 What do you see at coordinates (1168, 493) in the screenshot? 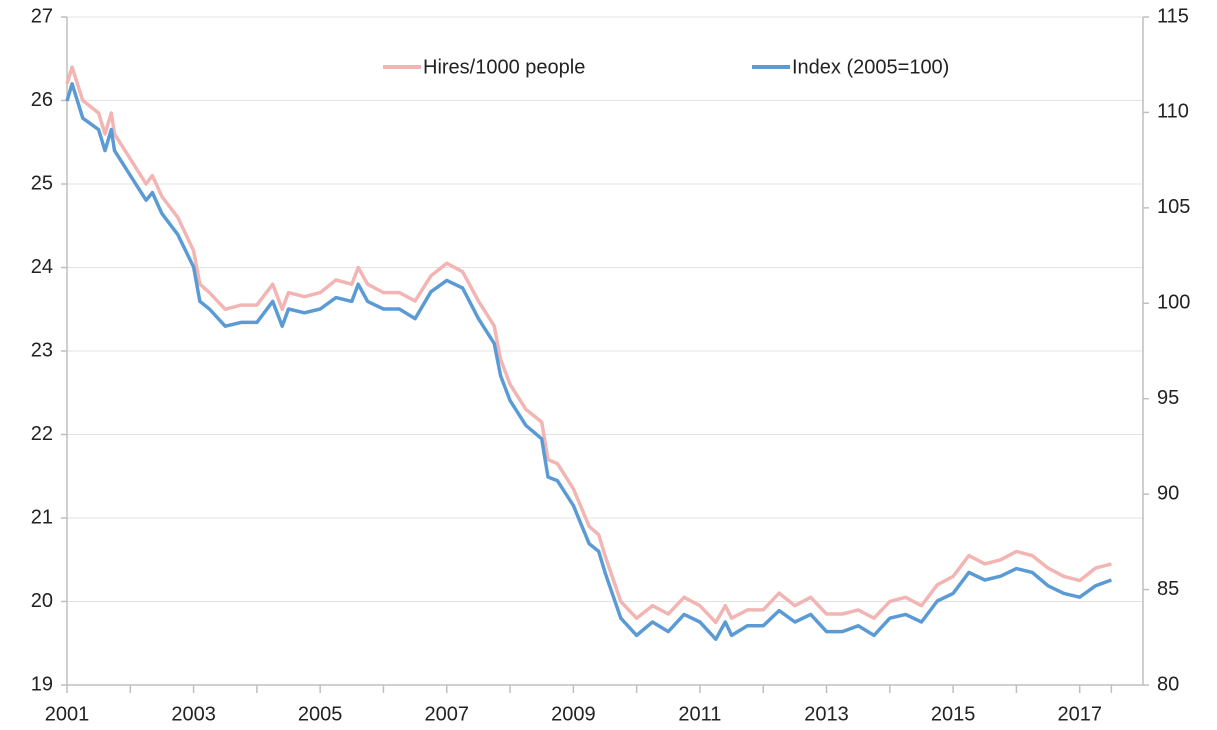
I see `y2-tick-label: 90` at bounding box center [1168, 493].